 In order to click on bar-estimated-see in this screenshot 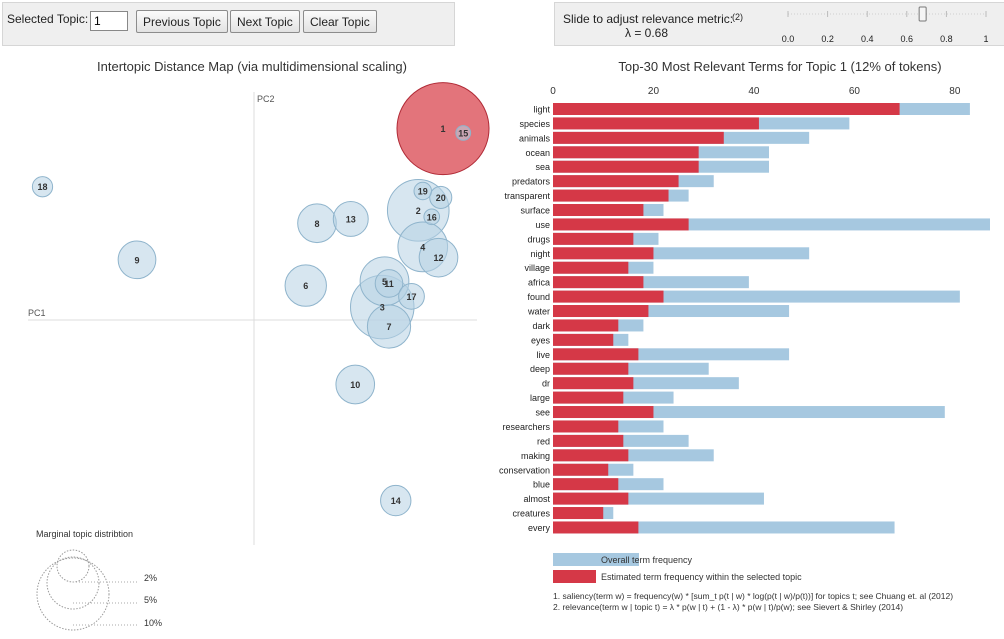, I will do `click(603, 412)`.